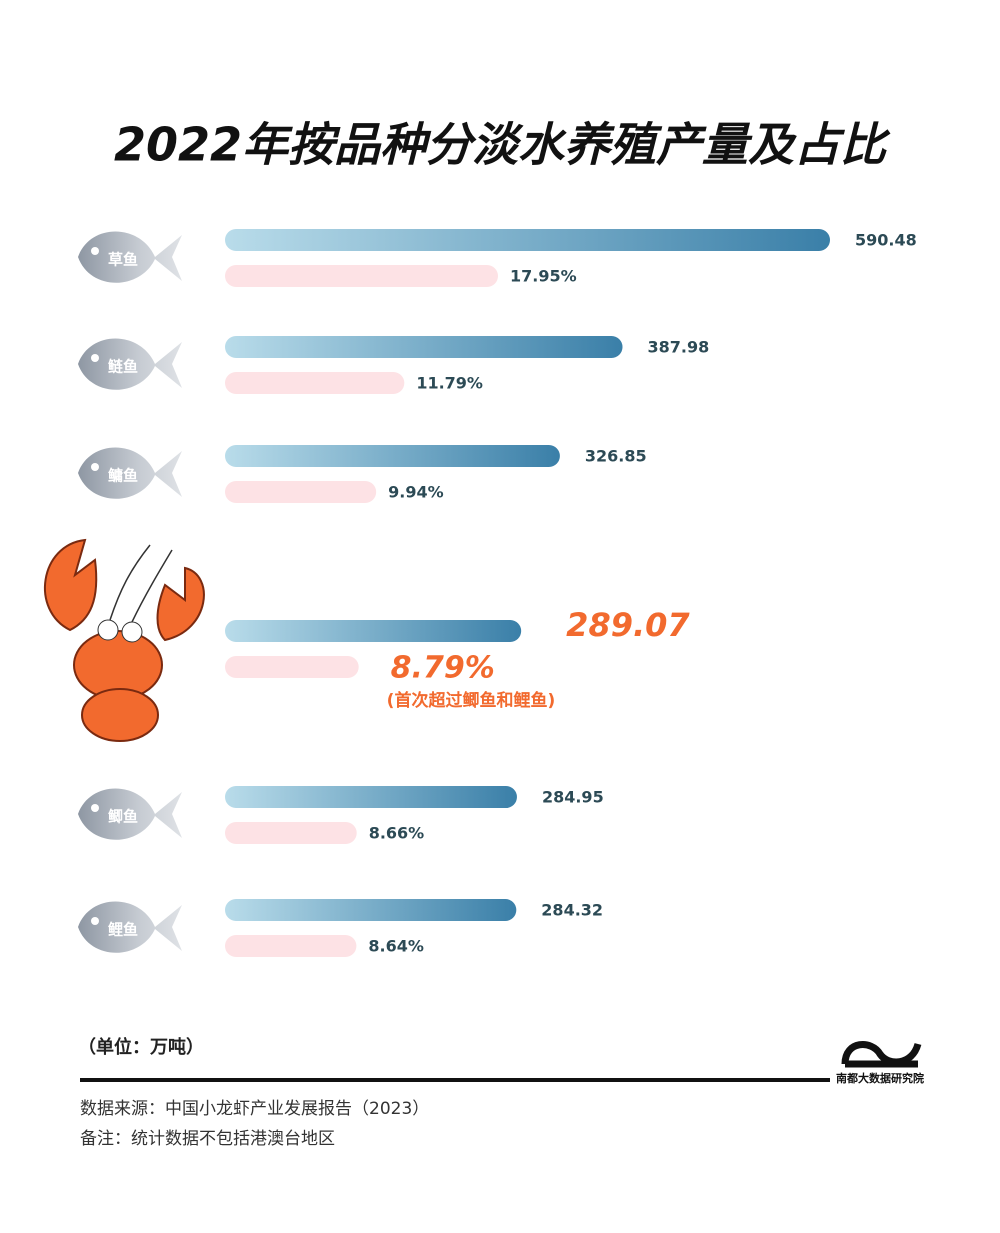 This screenshot has height=1233, width=1000. I want to click on value-label: 284.95, so click(573, 797).